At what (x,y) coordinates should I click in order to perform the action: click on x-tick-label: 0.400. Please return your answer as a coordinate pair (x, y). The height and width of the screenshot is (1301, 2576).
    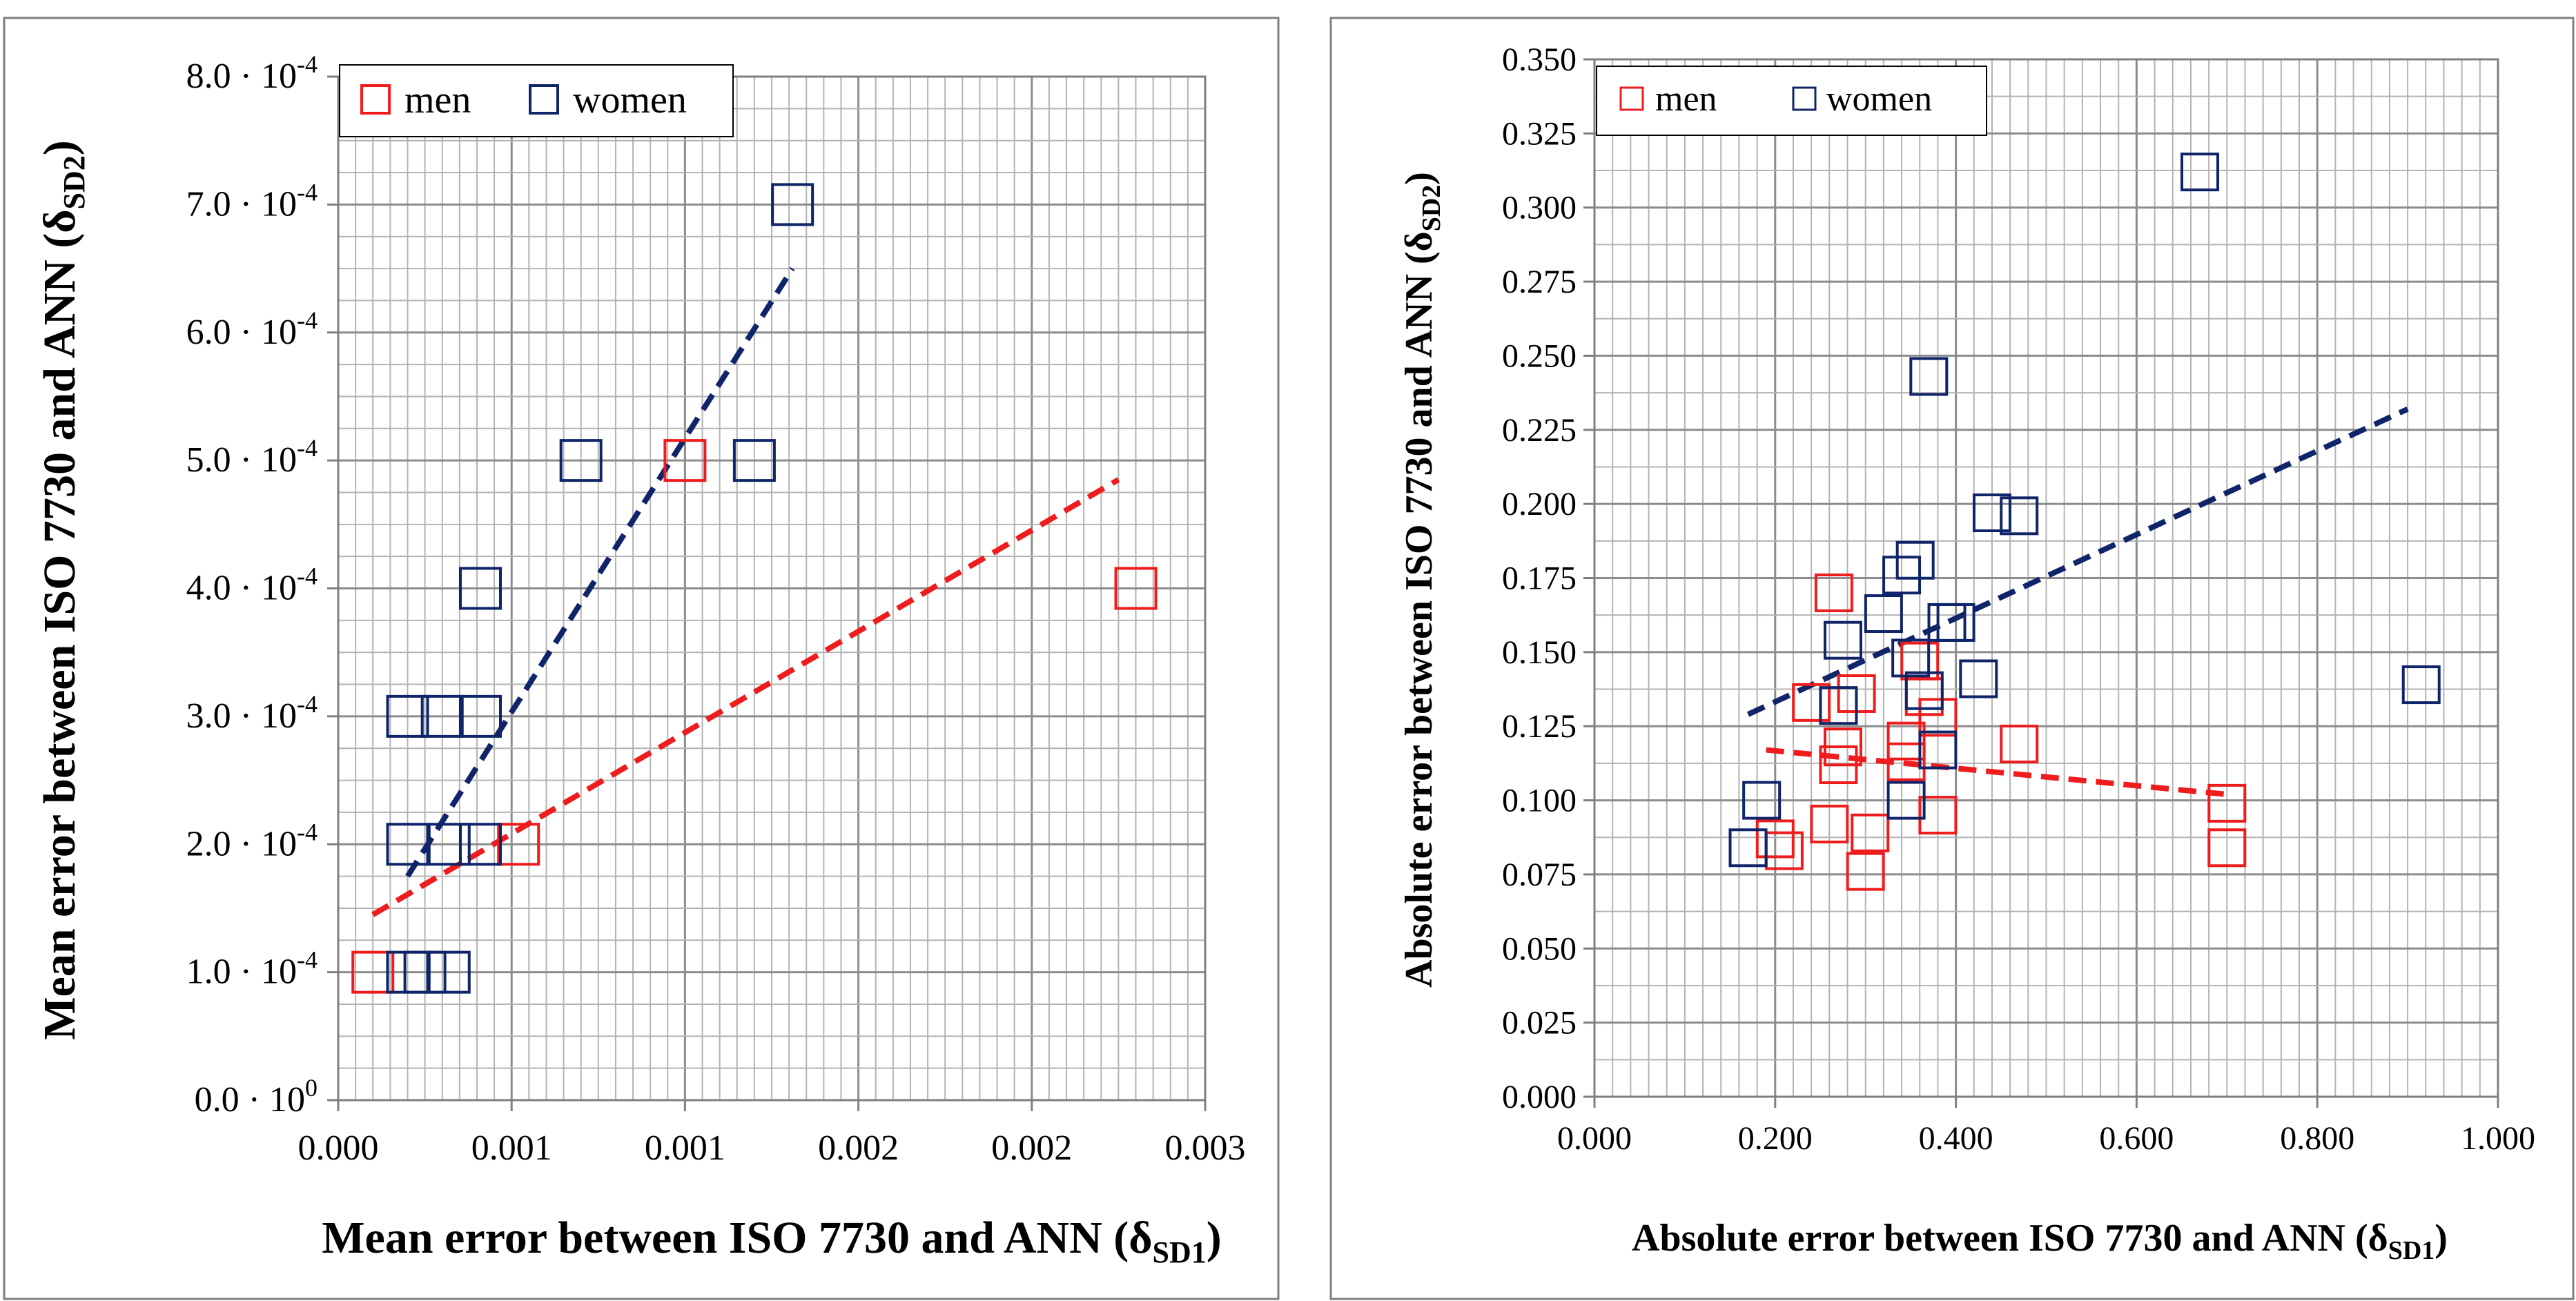
    Looking at the image, I should click on (1956, 1138).